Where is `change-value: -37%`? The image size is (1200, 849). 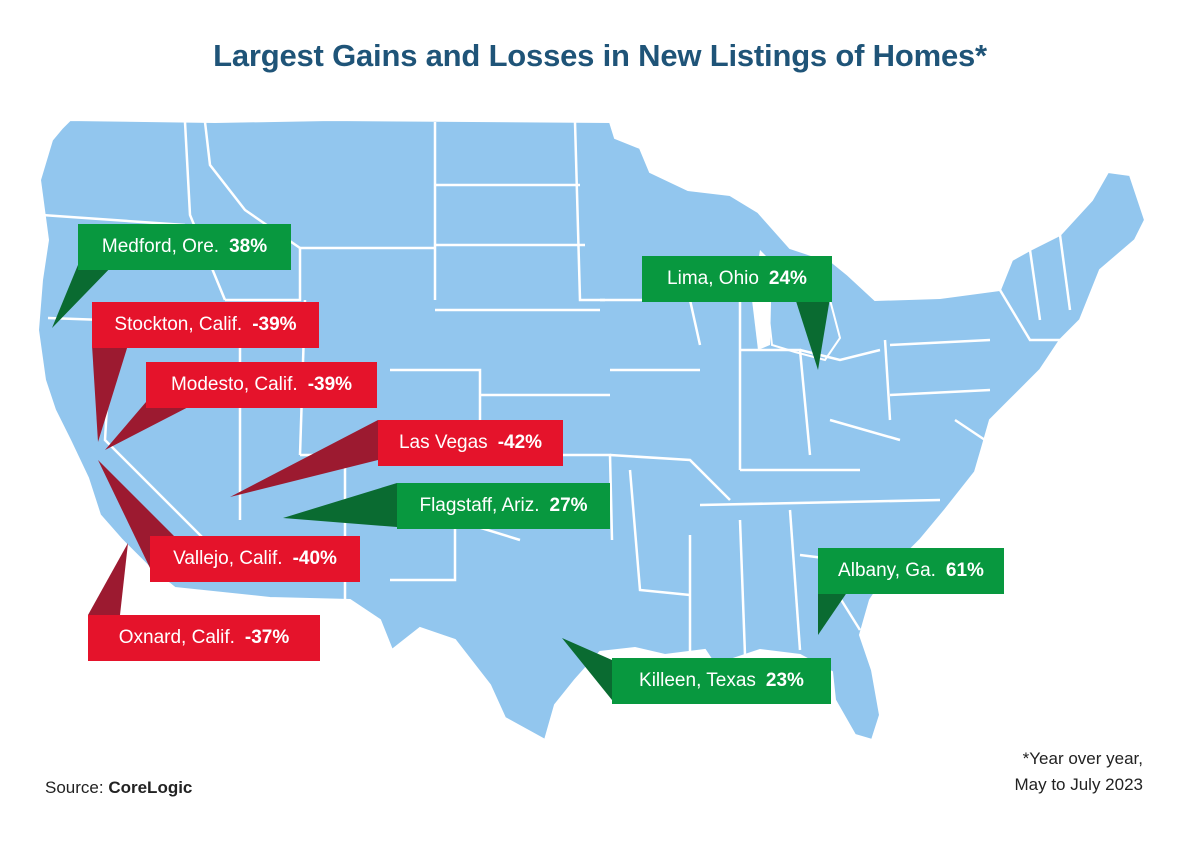
change-value: -37% is located at coordinates (267, 637).